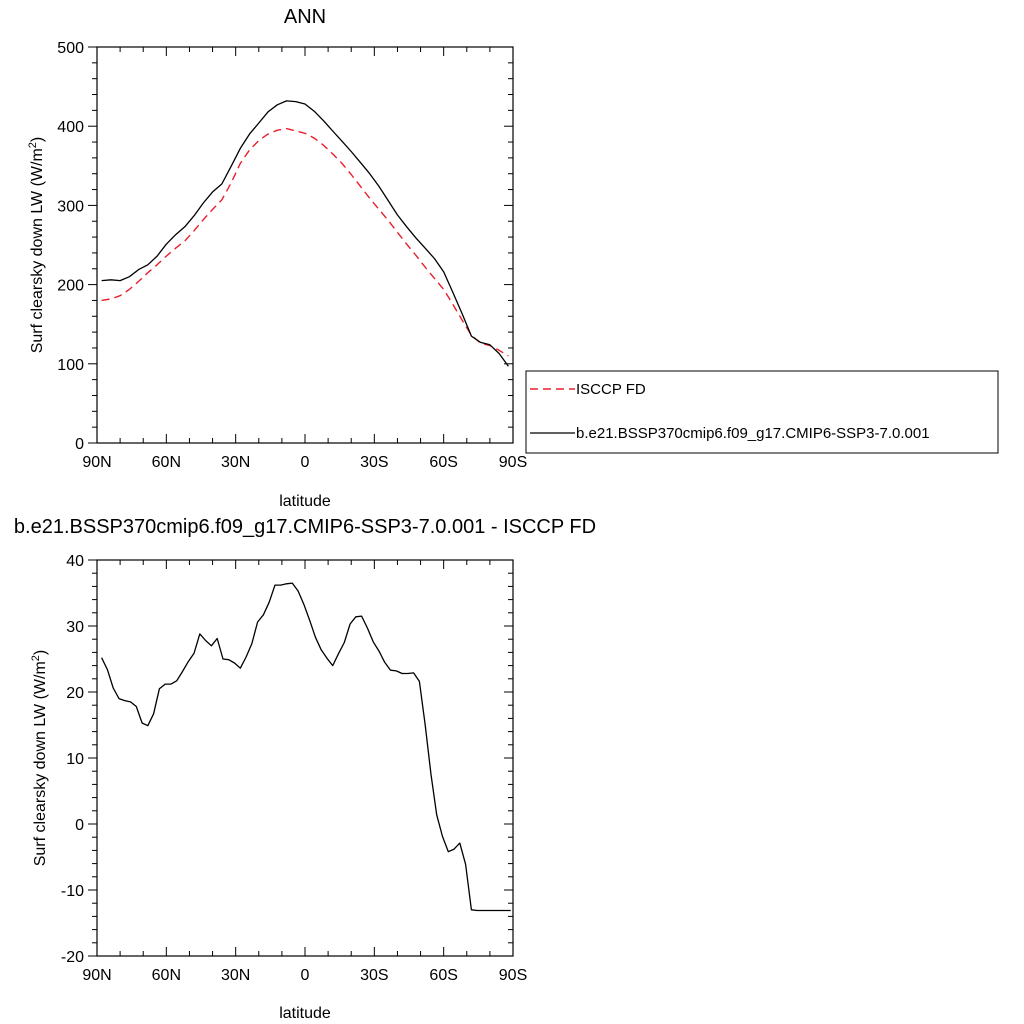 The image size is (1024, 1024). I want to click on y-tick-label: -20, so click(72, 957).